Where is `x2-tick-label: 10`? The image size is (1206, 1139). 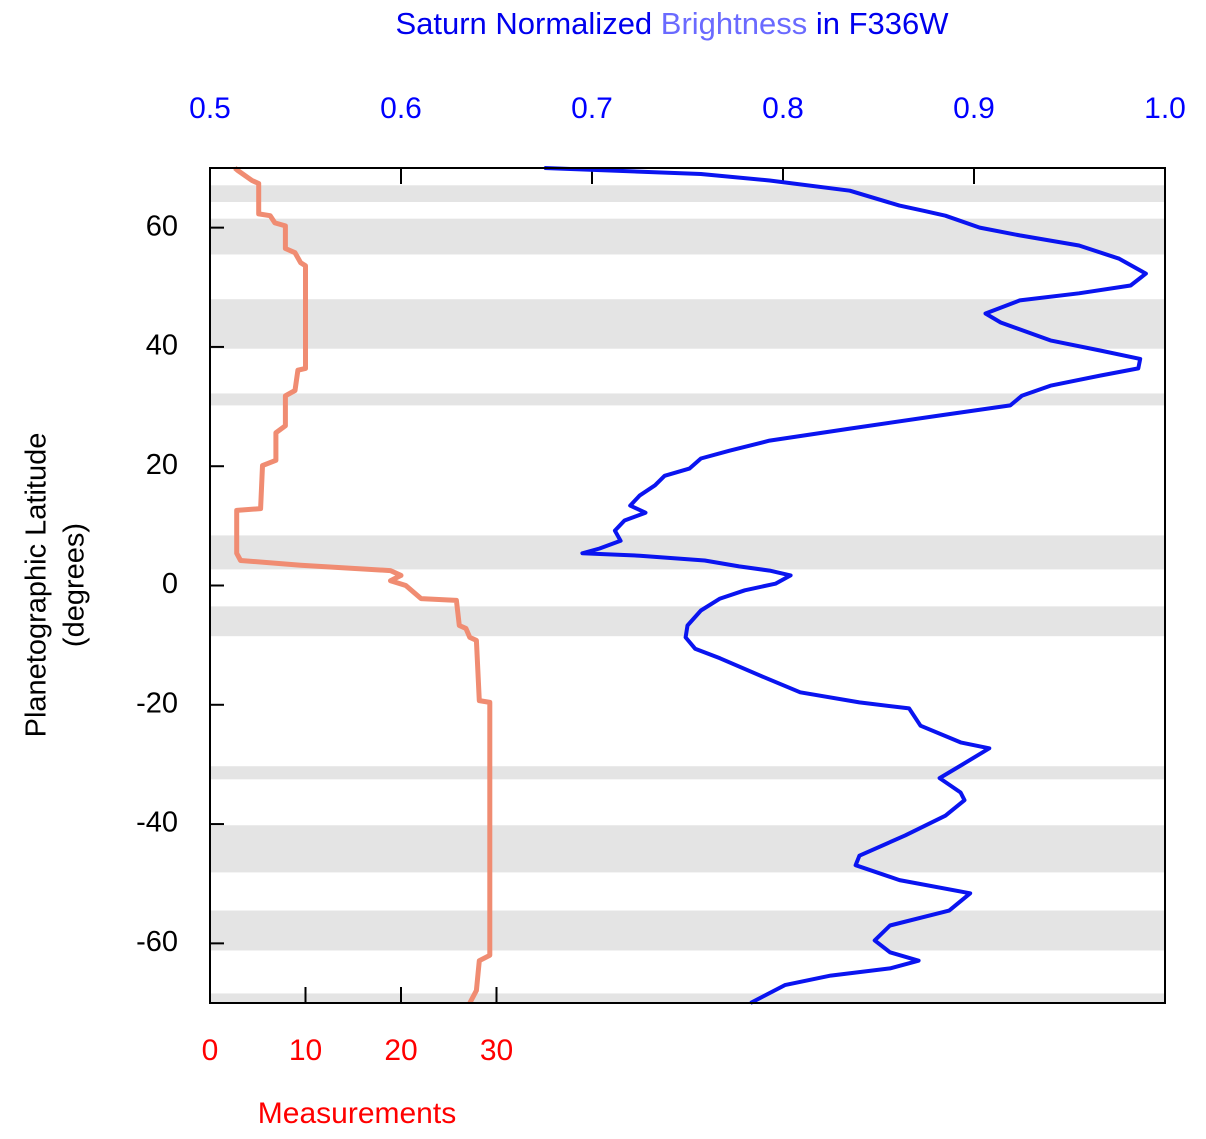
x2-tick-label: 10 is located at coordinates (305, 1050).